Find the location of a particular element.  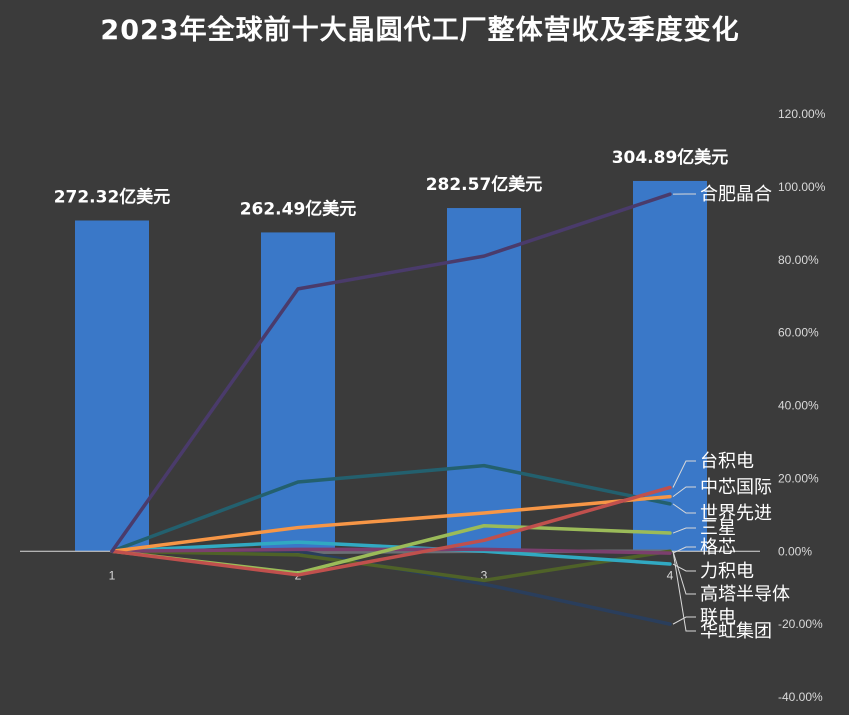

chart-title: 2023年全球前十大晶圆代工厂整体营收及季度变化 is located at coordinates (420, 30).